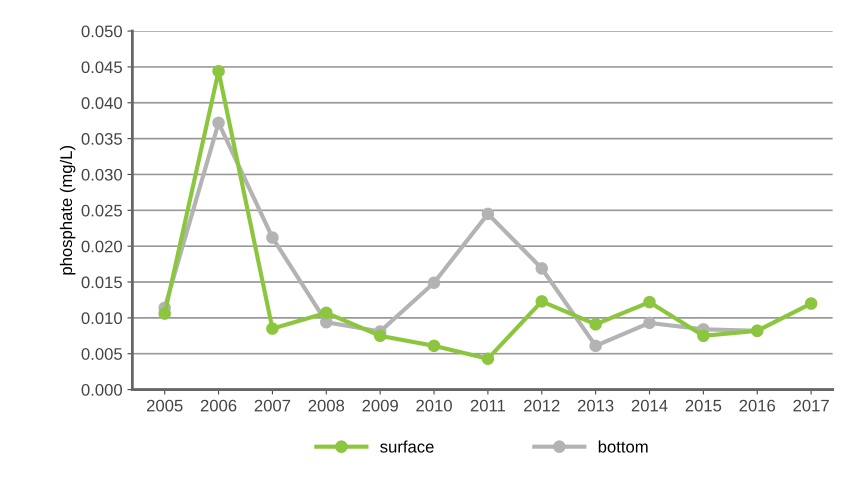 This screenshot has height=478, width=854. I want to click on x-tick-label: 2015, so click(704, 406).